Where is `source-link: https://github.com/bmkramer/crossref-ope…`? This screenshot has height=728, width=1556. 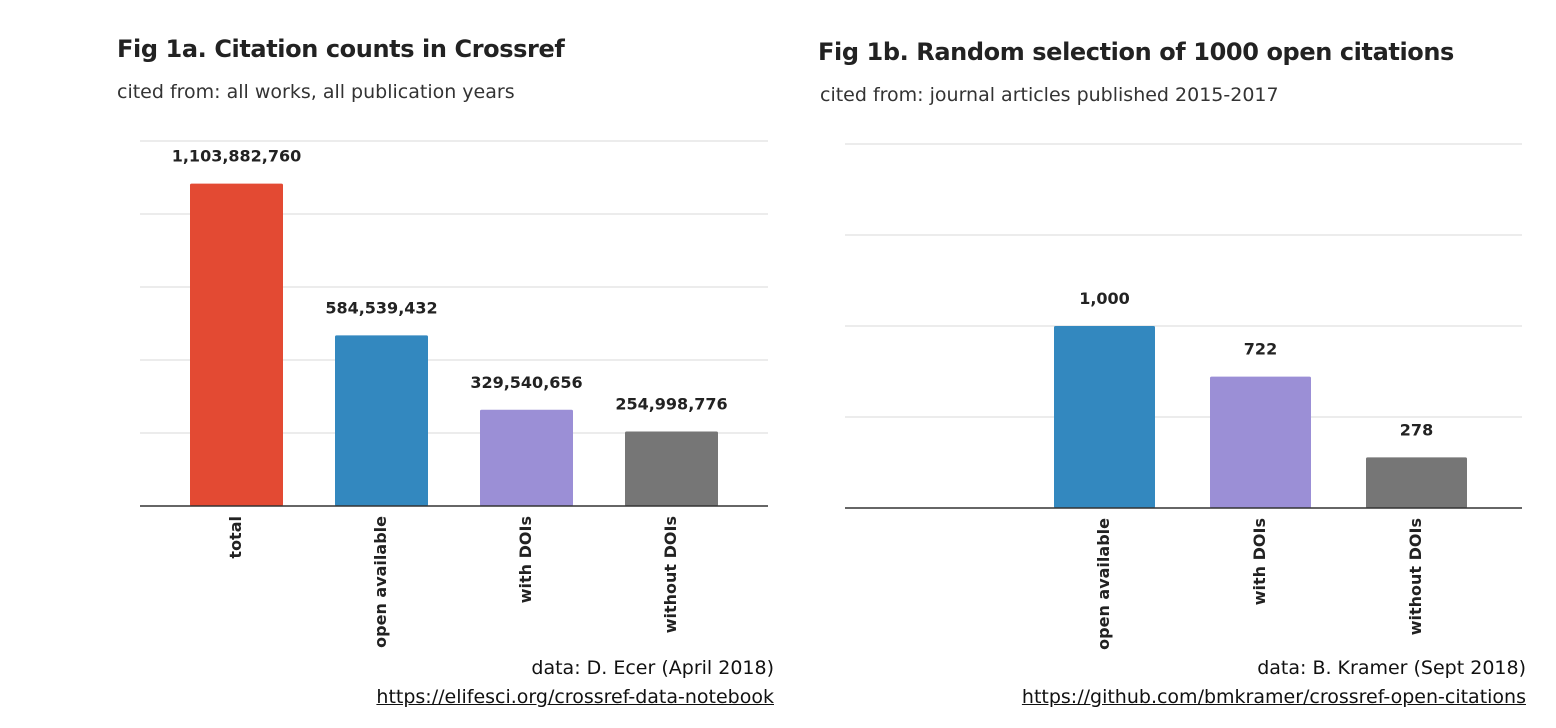
source-link: https://github.com/bmkramer/crossref-ope… is located at coordinates (1273, 697).